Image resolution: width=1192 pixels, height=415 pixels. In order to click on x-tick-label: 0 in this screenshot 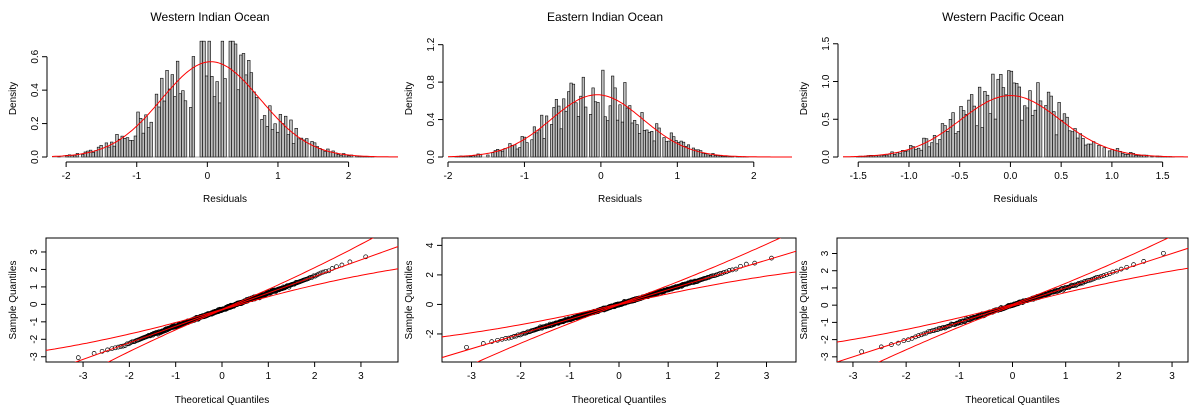, I will do `click(1013, 376)`.